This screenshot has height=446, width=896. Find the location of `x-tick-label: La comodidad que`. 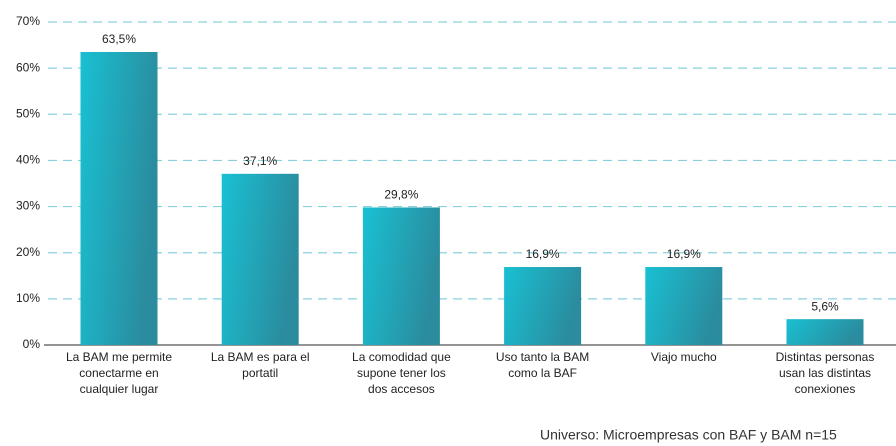

x-tick-label: La comodidad que is located at coordinates (401, 357).